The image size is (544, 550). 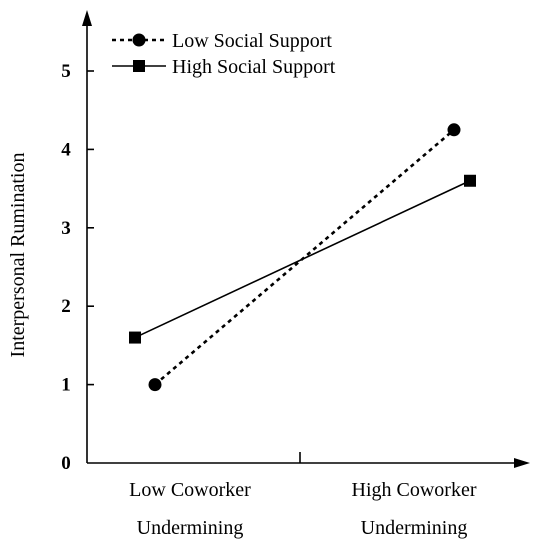 I want to click on legend-entry: Low Social Support, so click(x=222, y=41).